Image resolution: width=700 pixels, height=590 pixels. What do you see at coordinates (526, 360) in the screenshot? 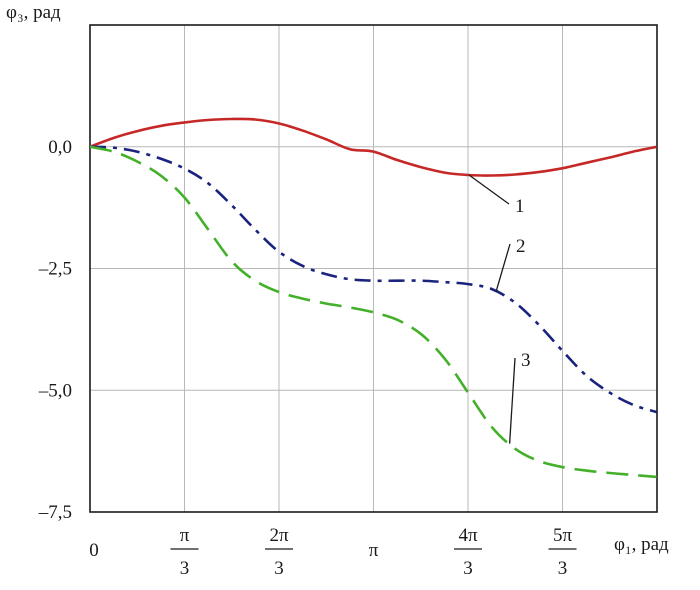
I see `curve-label-3: 3` at bounding box center [526, 360].